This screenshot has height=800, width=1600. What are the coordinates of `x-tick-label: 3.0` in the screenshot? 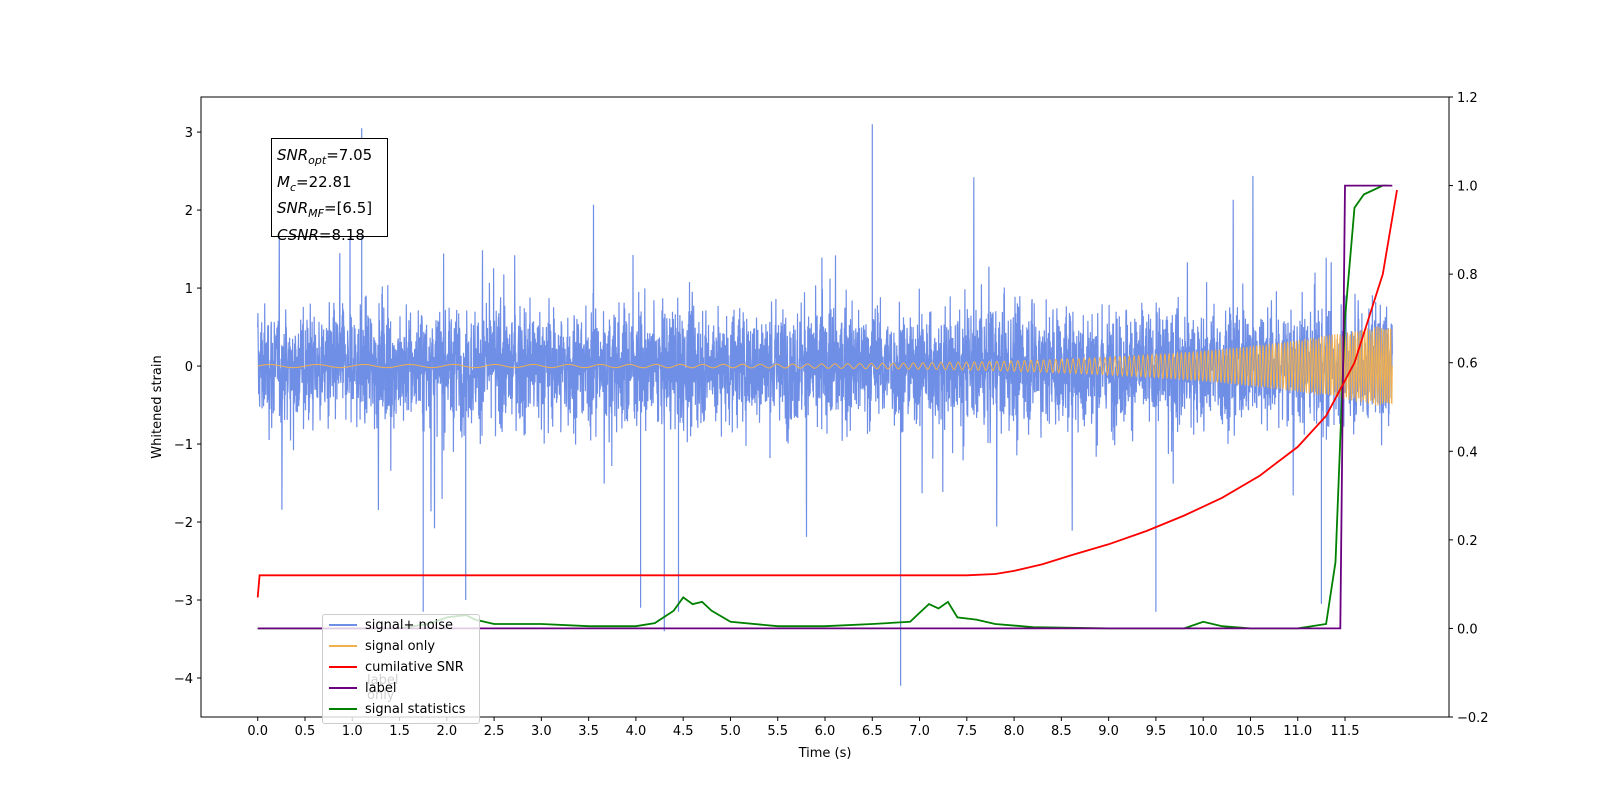 It's located at (541, 731).